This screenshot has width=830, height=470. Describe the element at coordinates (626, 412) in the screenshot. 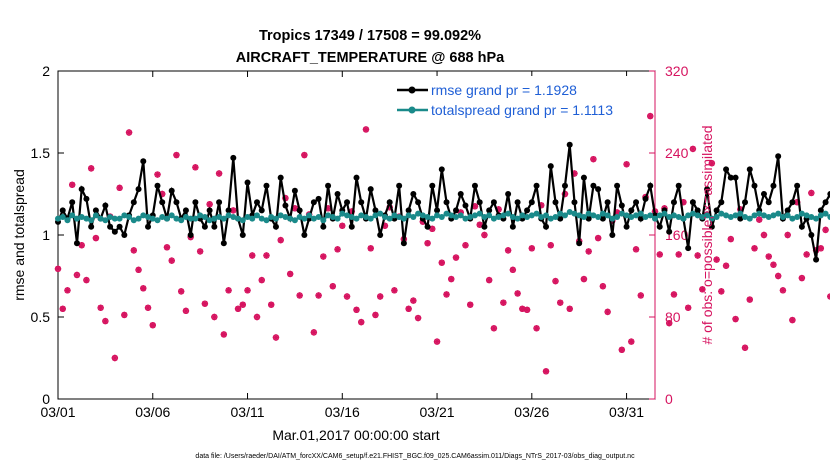

I see `x-tick-label: 03/31` at that location.